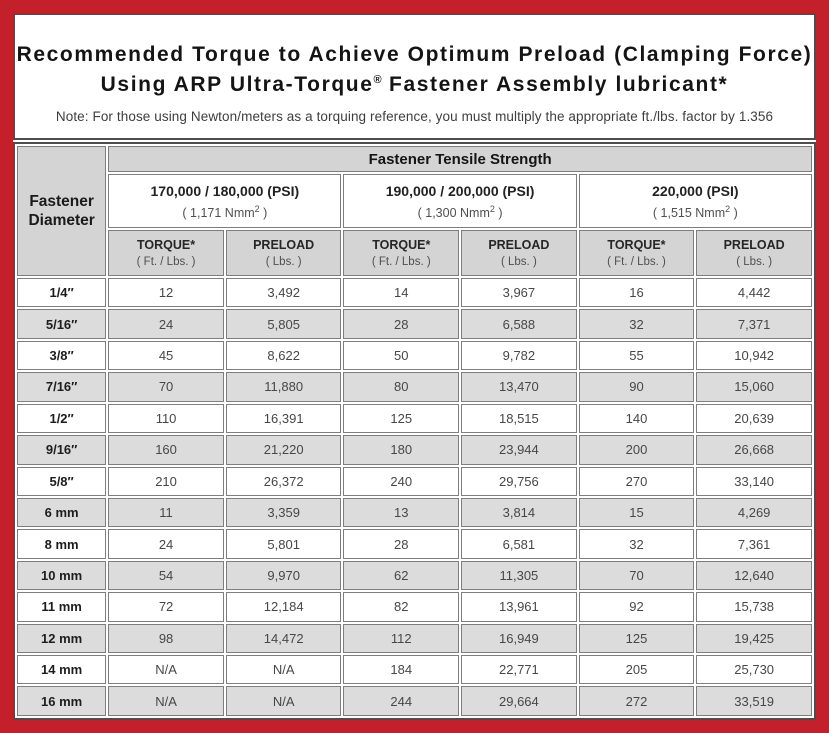 This screenshot has height=733, width=829. I want to click on table-row: 12 mm 98 14,472 112 16,949 125 19,425, so click(414, 638).